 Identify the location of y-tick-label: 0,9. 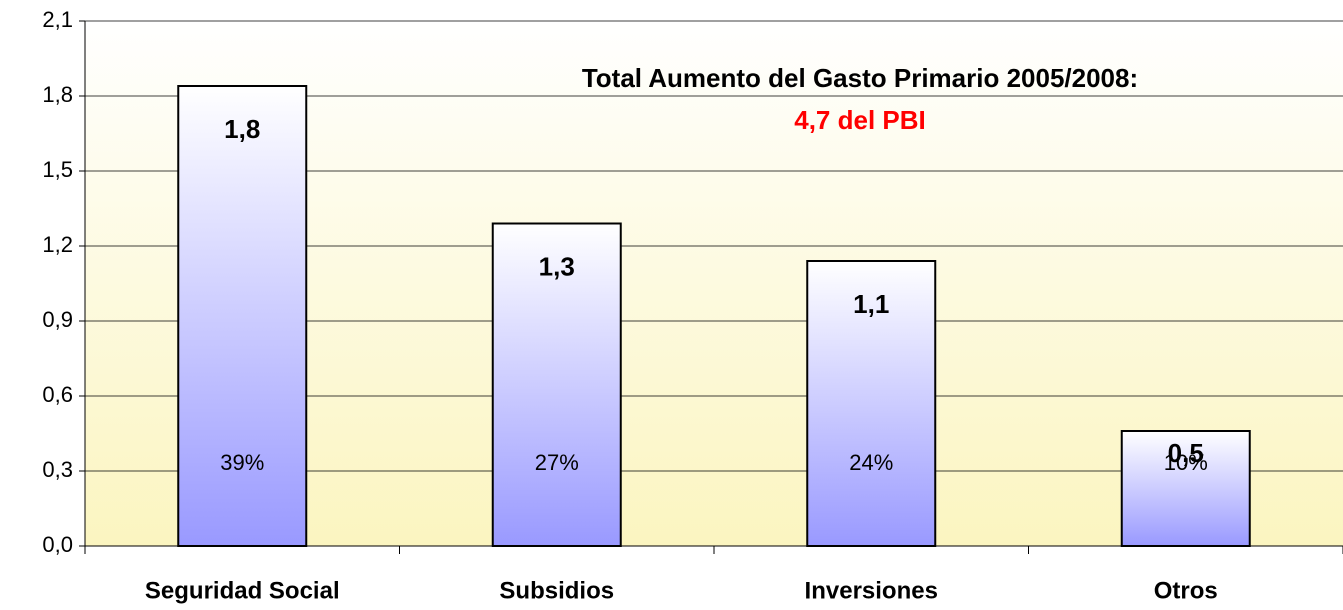
(57, 319).